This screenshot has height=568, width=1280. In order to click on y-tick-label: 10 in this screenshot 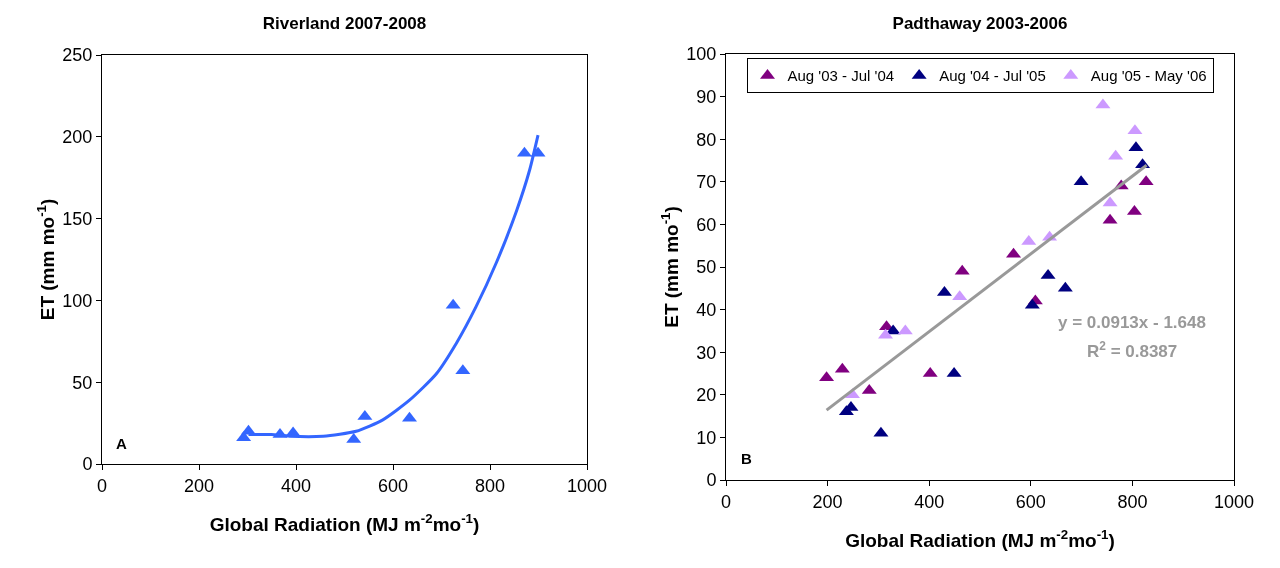, I will do `click(706, 437)`.